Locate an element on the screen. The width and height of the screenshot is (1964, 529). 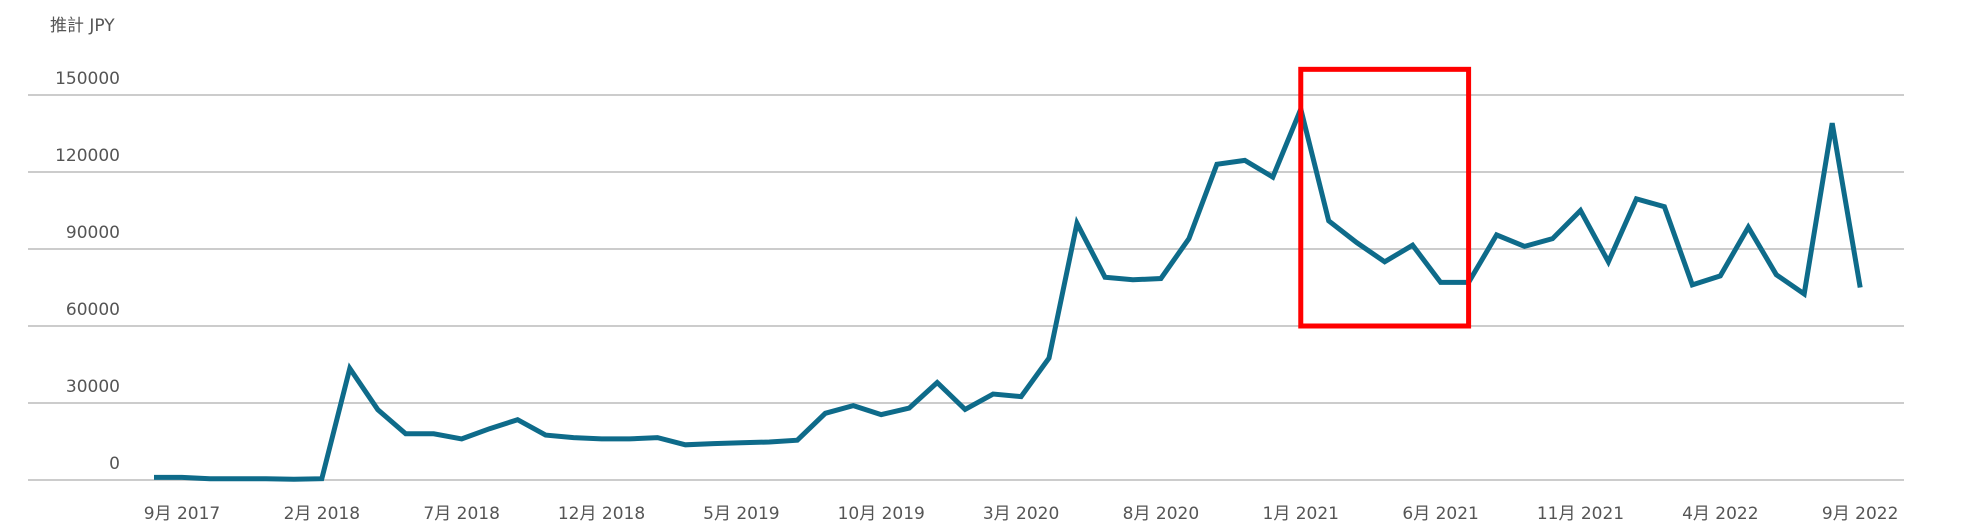
y-tick-label: 60000 is located at coordinates (93, 310).